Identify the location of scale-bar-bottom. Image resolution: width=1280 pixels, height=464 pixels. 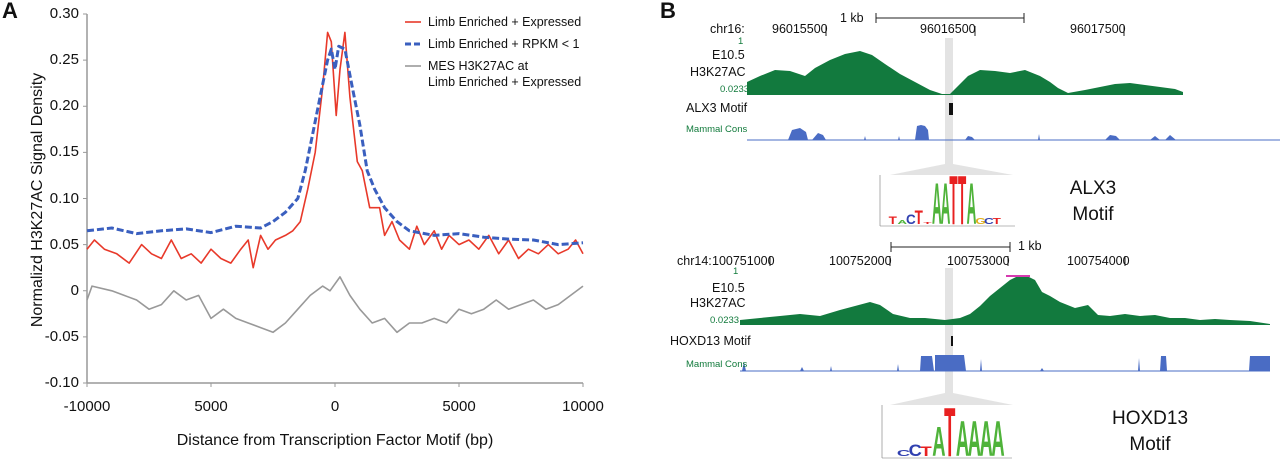
(947, 254).